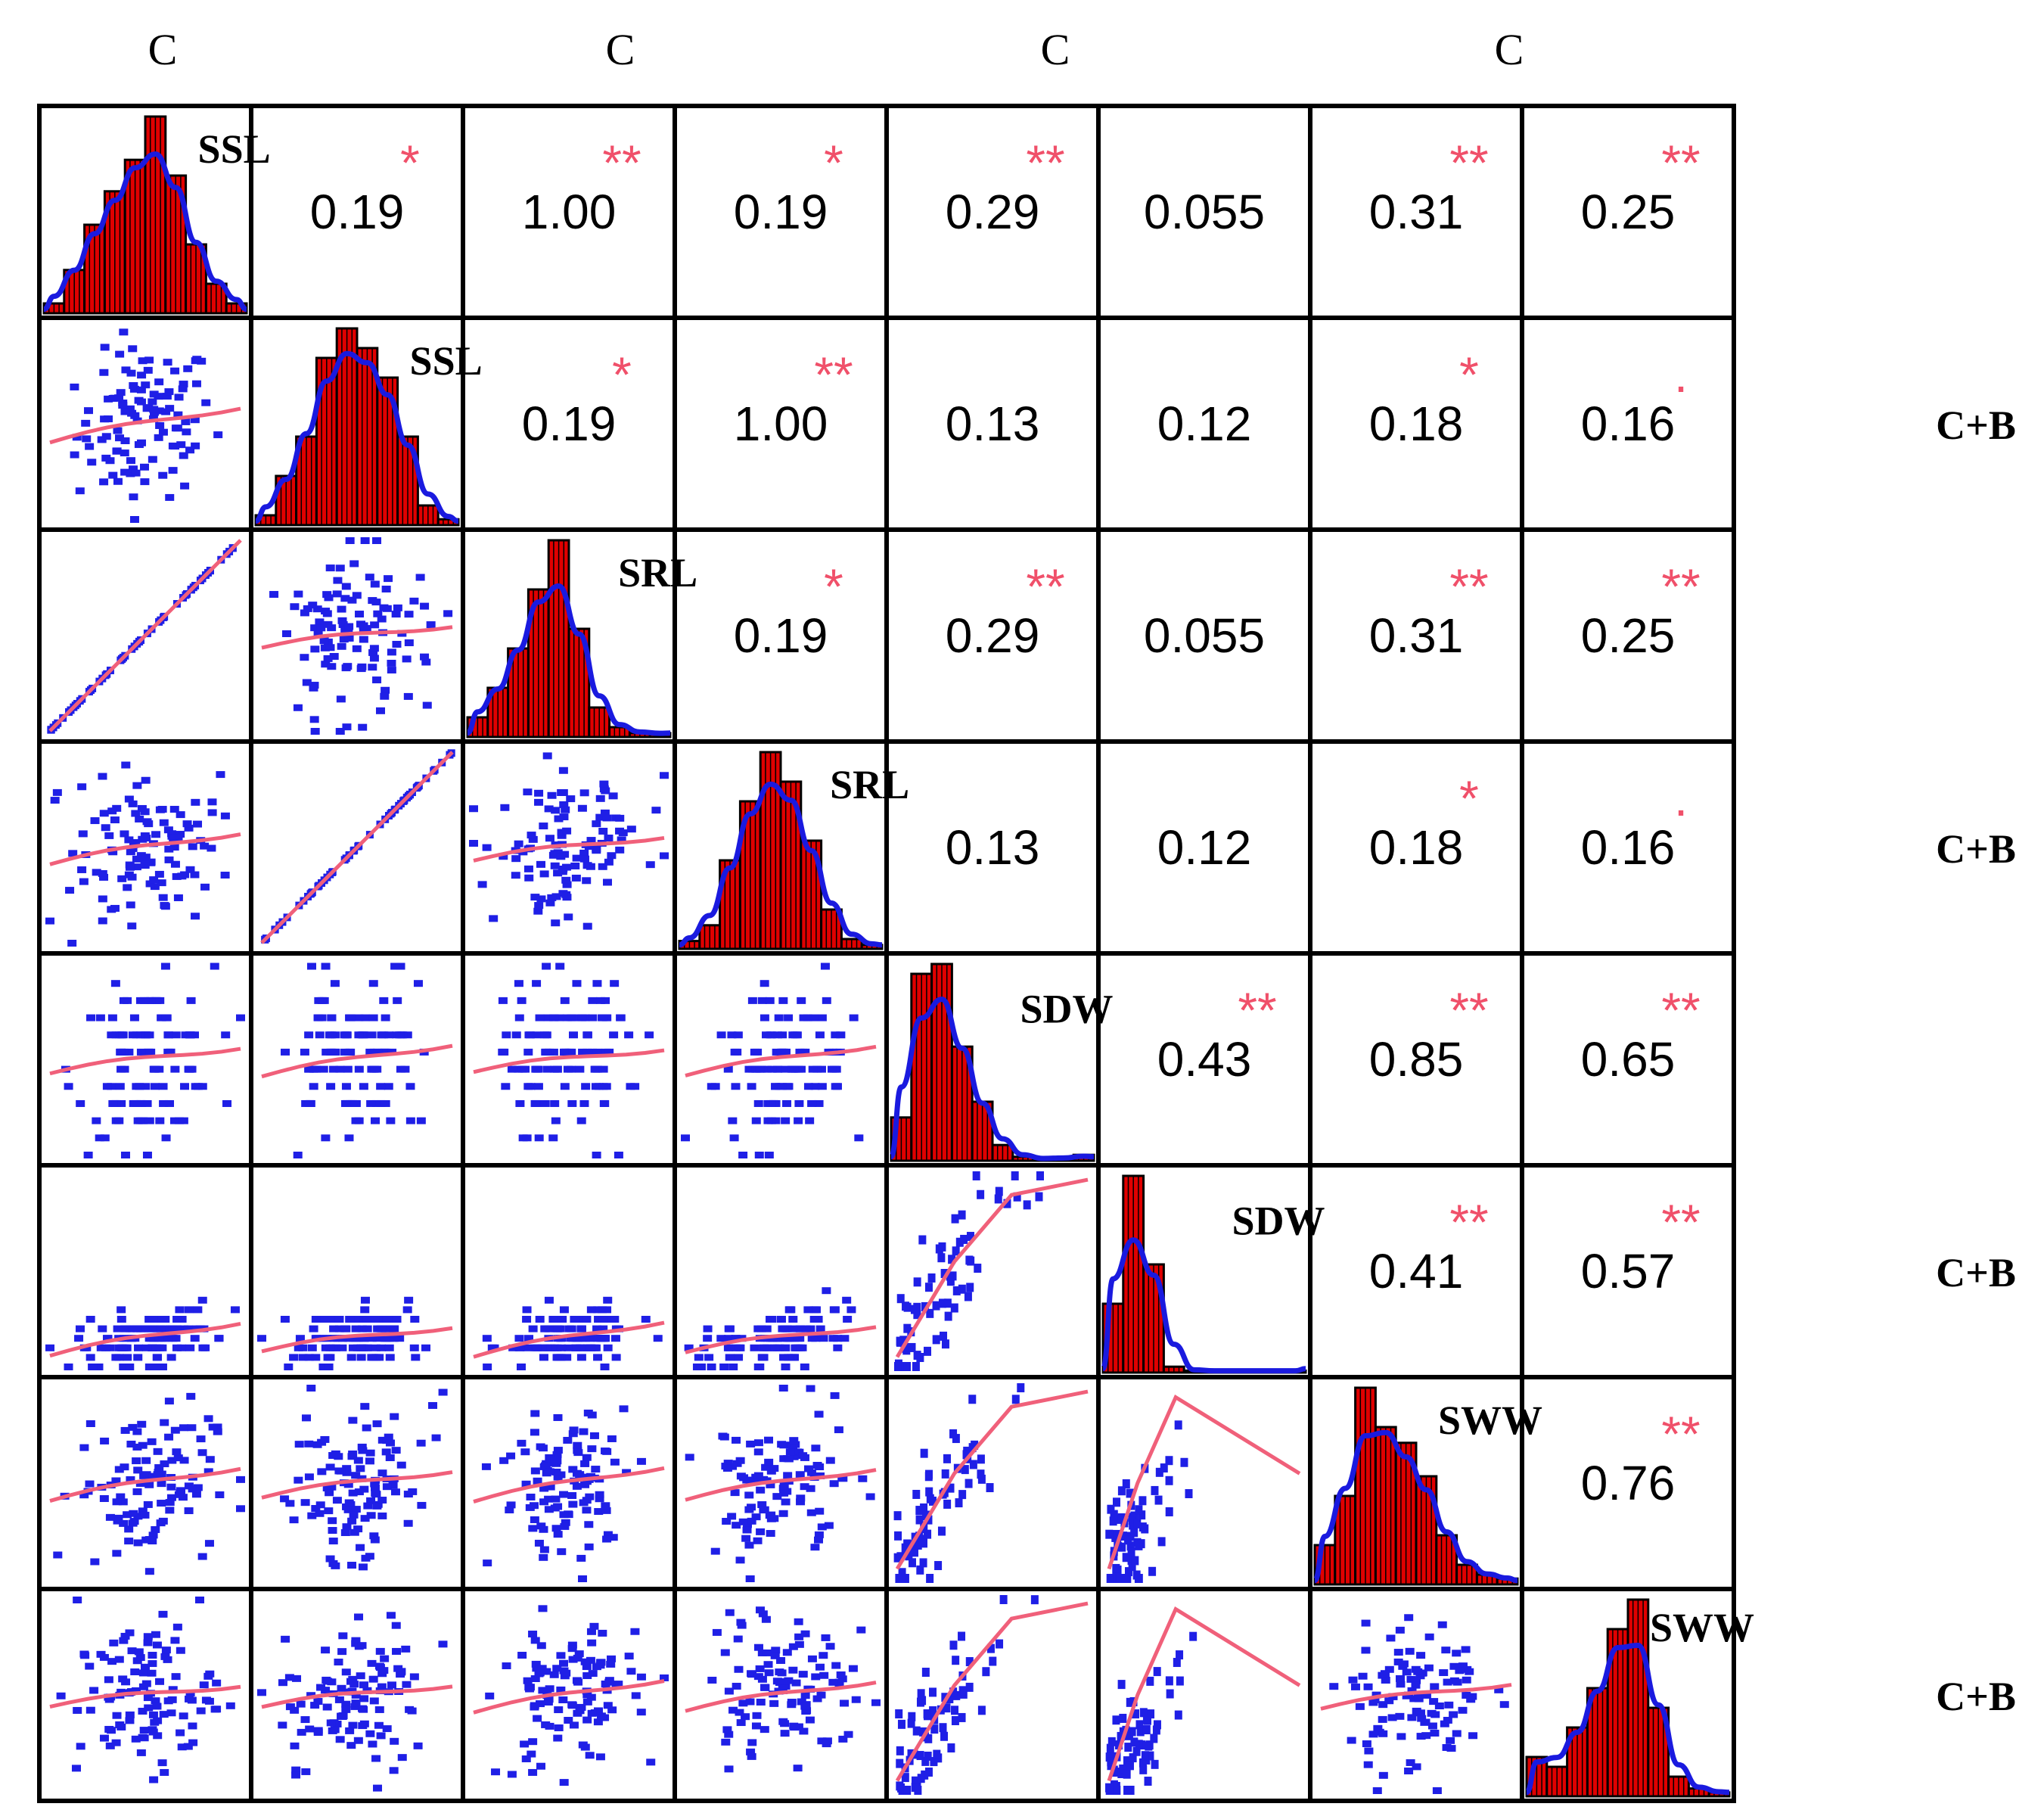  I want to click on top-group-label: C, so click(620, 49).